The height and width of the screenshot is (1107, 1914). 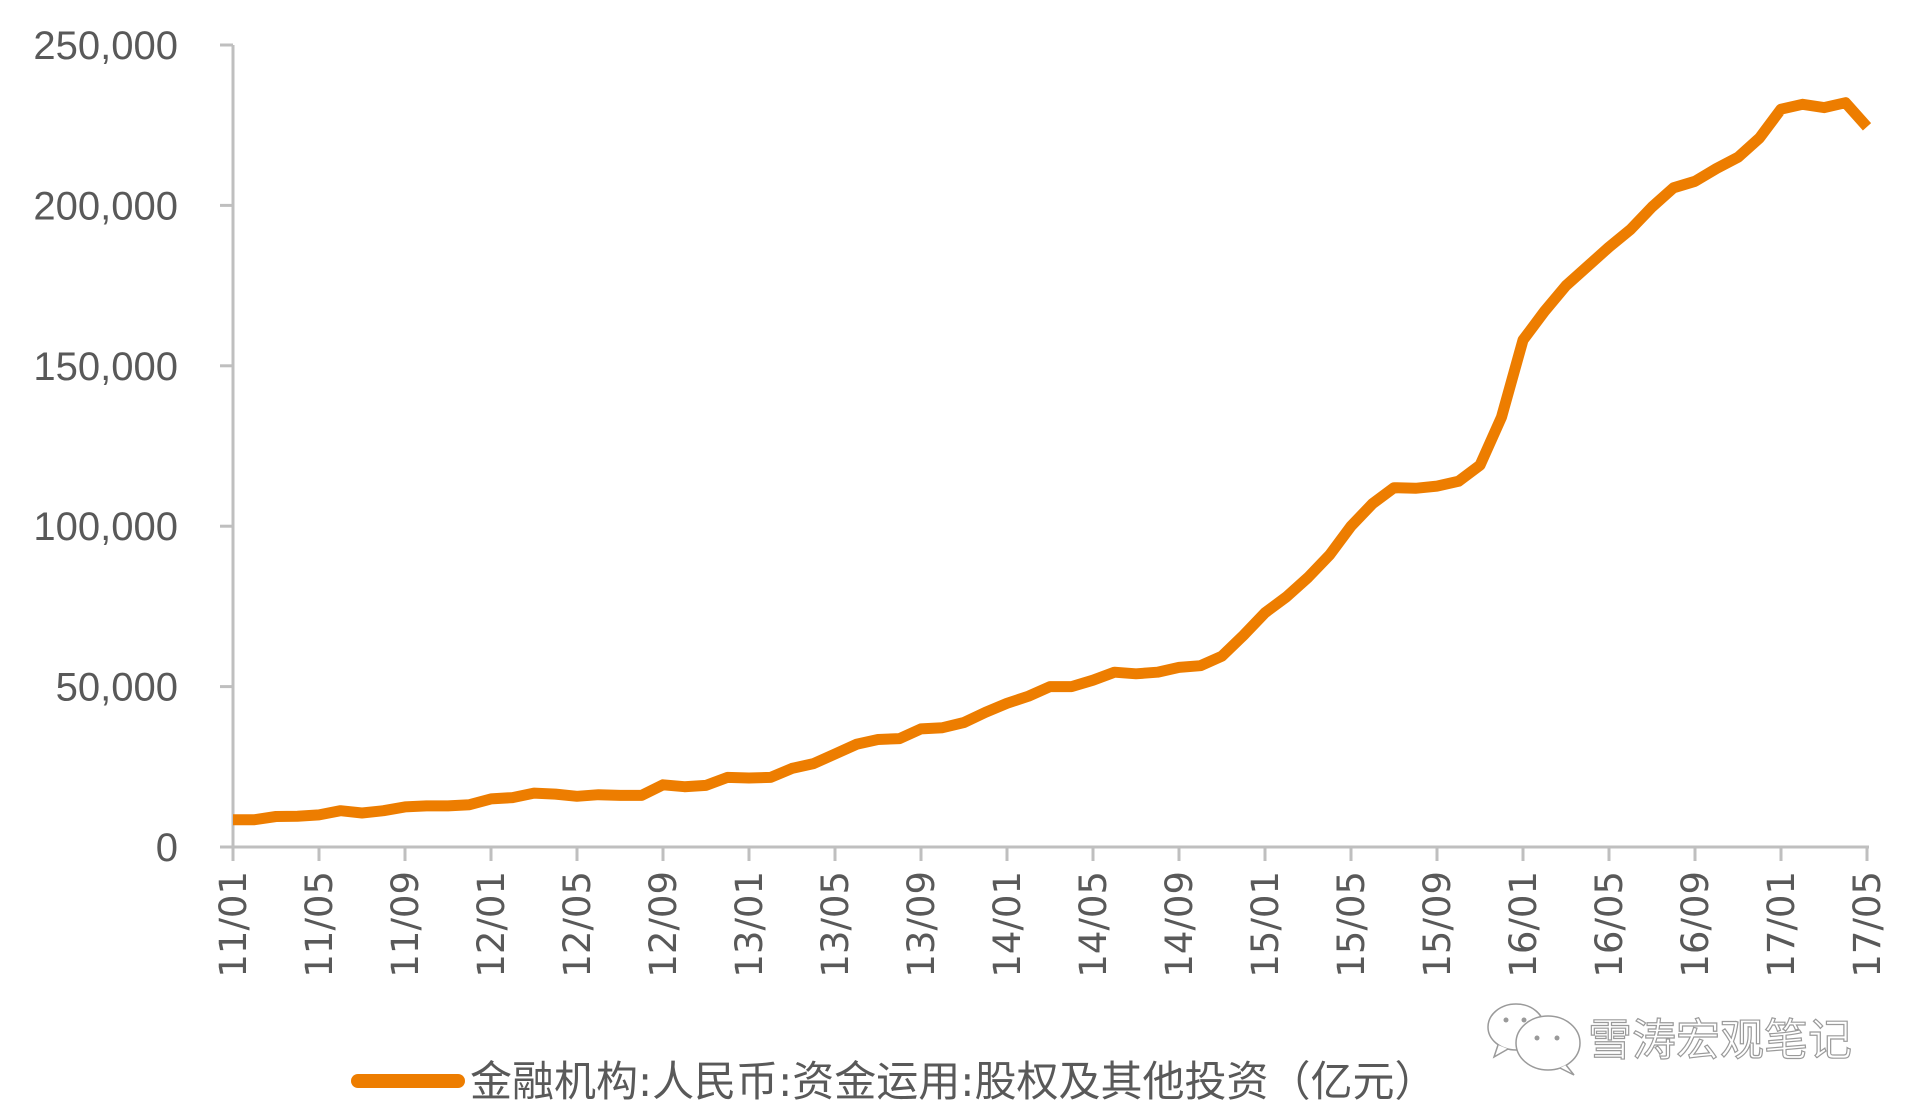 What do you see at coordinates (233, 924) in the screenshot?
I see `x-tick-label: 11/01` at bounding box center [233, 924].